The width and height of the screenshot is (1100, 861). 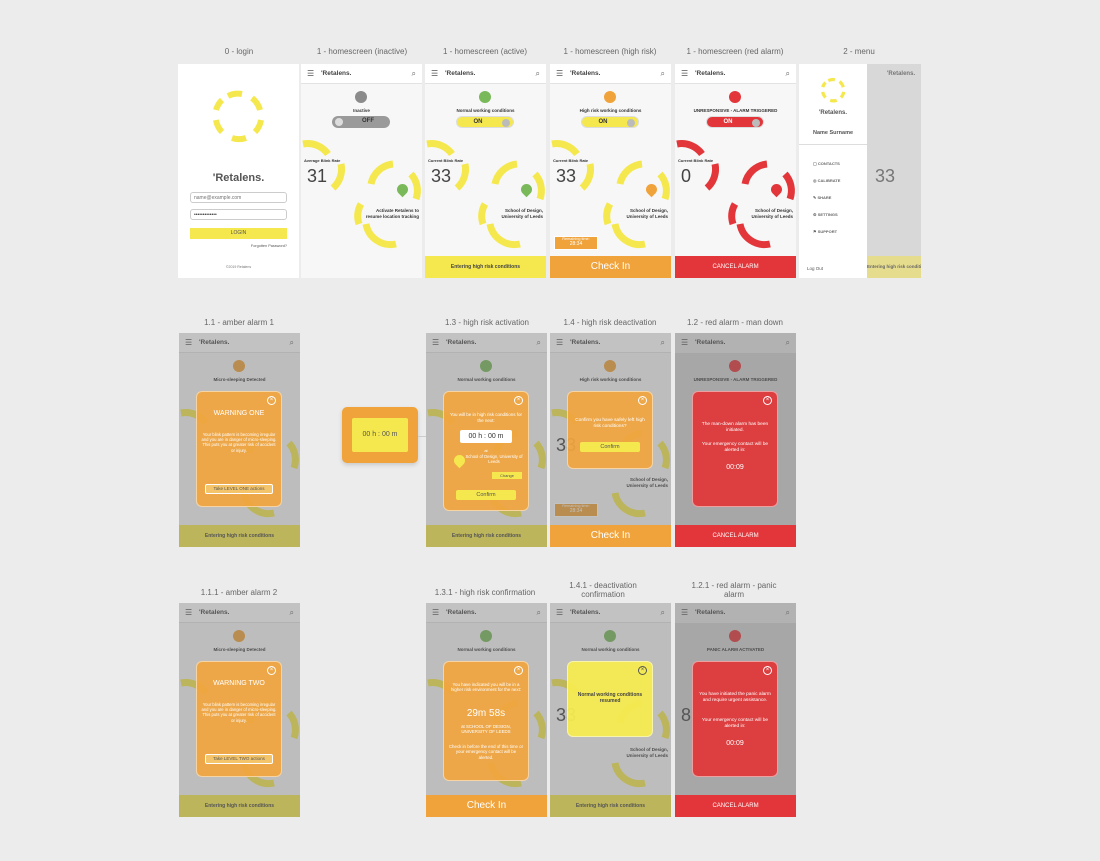 What do you see at coordinates (238, 178) in the screenshot?
I see `login-title: 'Retalens.` at bounding box center [238, 178].